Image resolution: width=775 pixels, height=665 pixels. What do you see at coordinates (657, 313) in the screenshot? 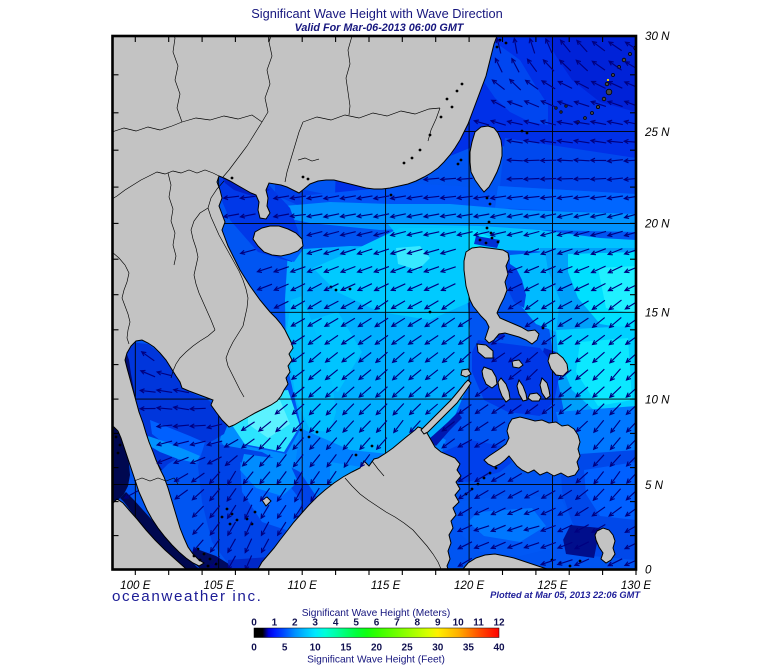
I see `svg-text: 15 N` at bounding box center [657, 313].